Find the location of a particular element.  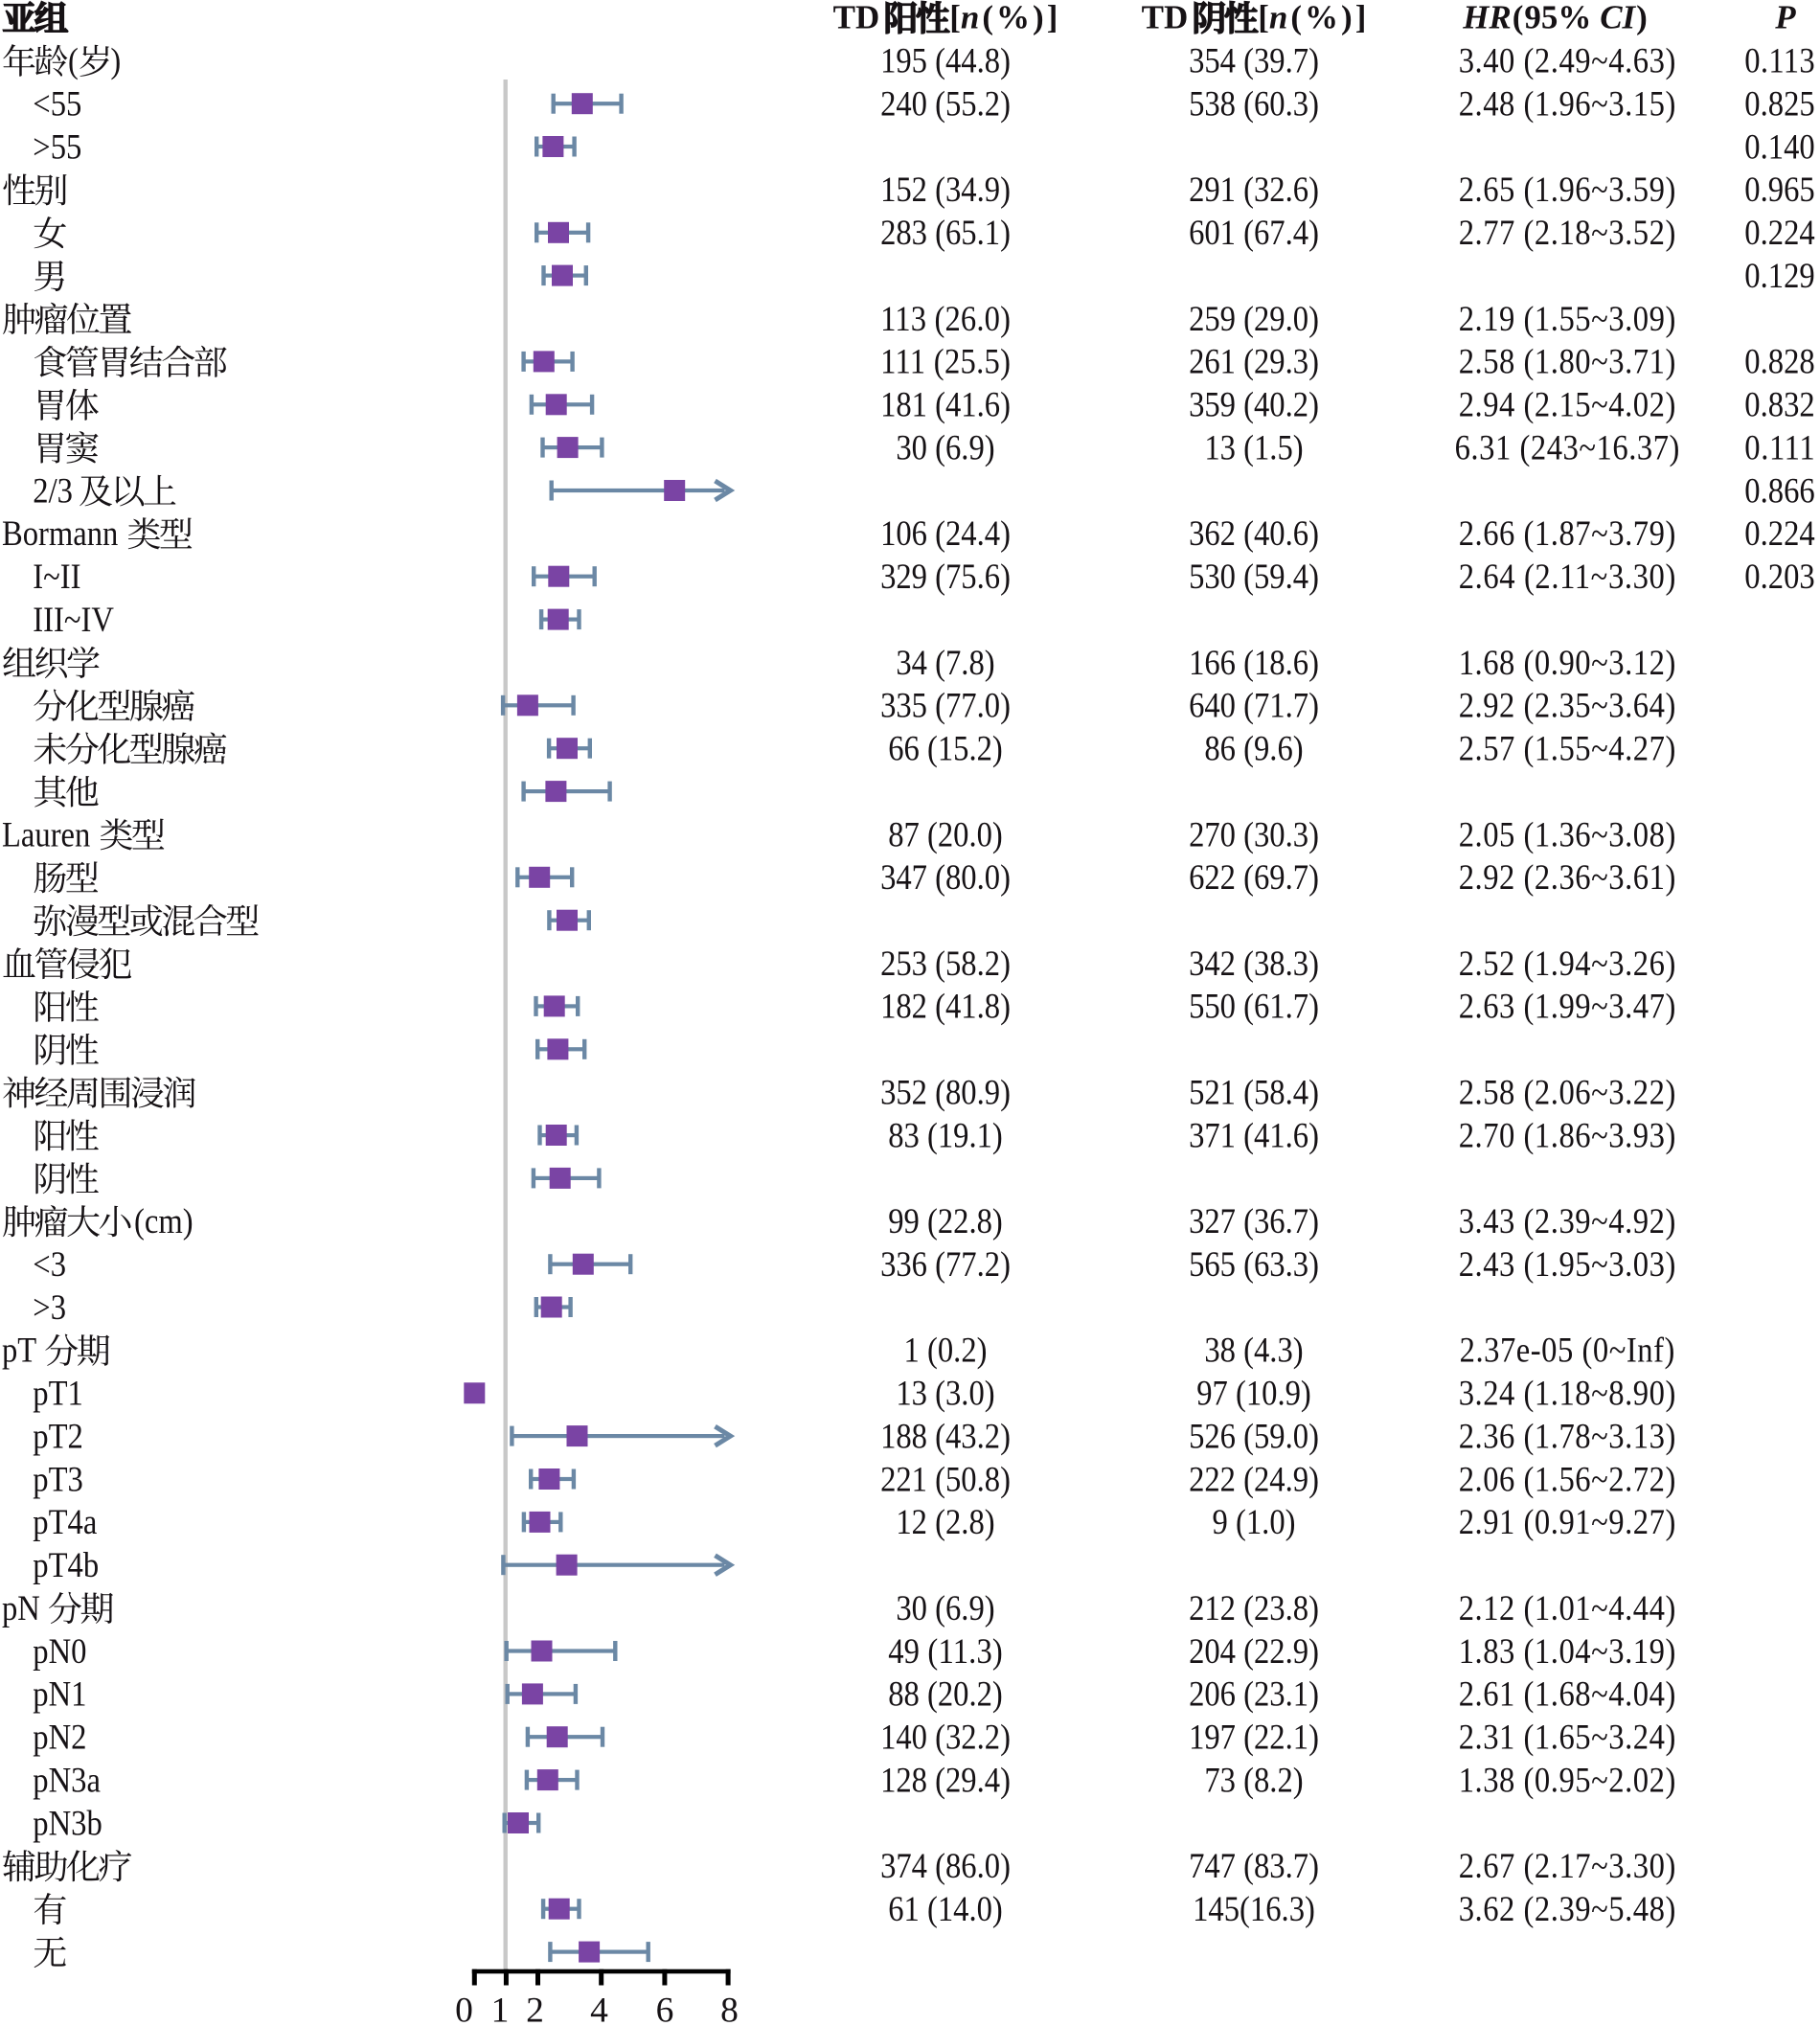

svg-text: 3.40 (2.49~4.63) is located at coordinates (1567, 61).